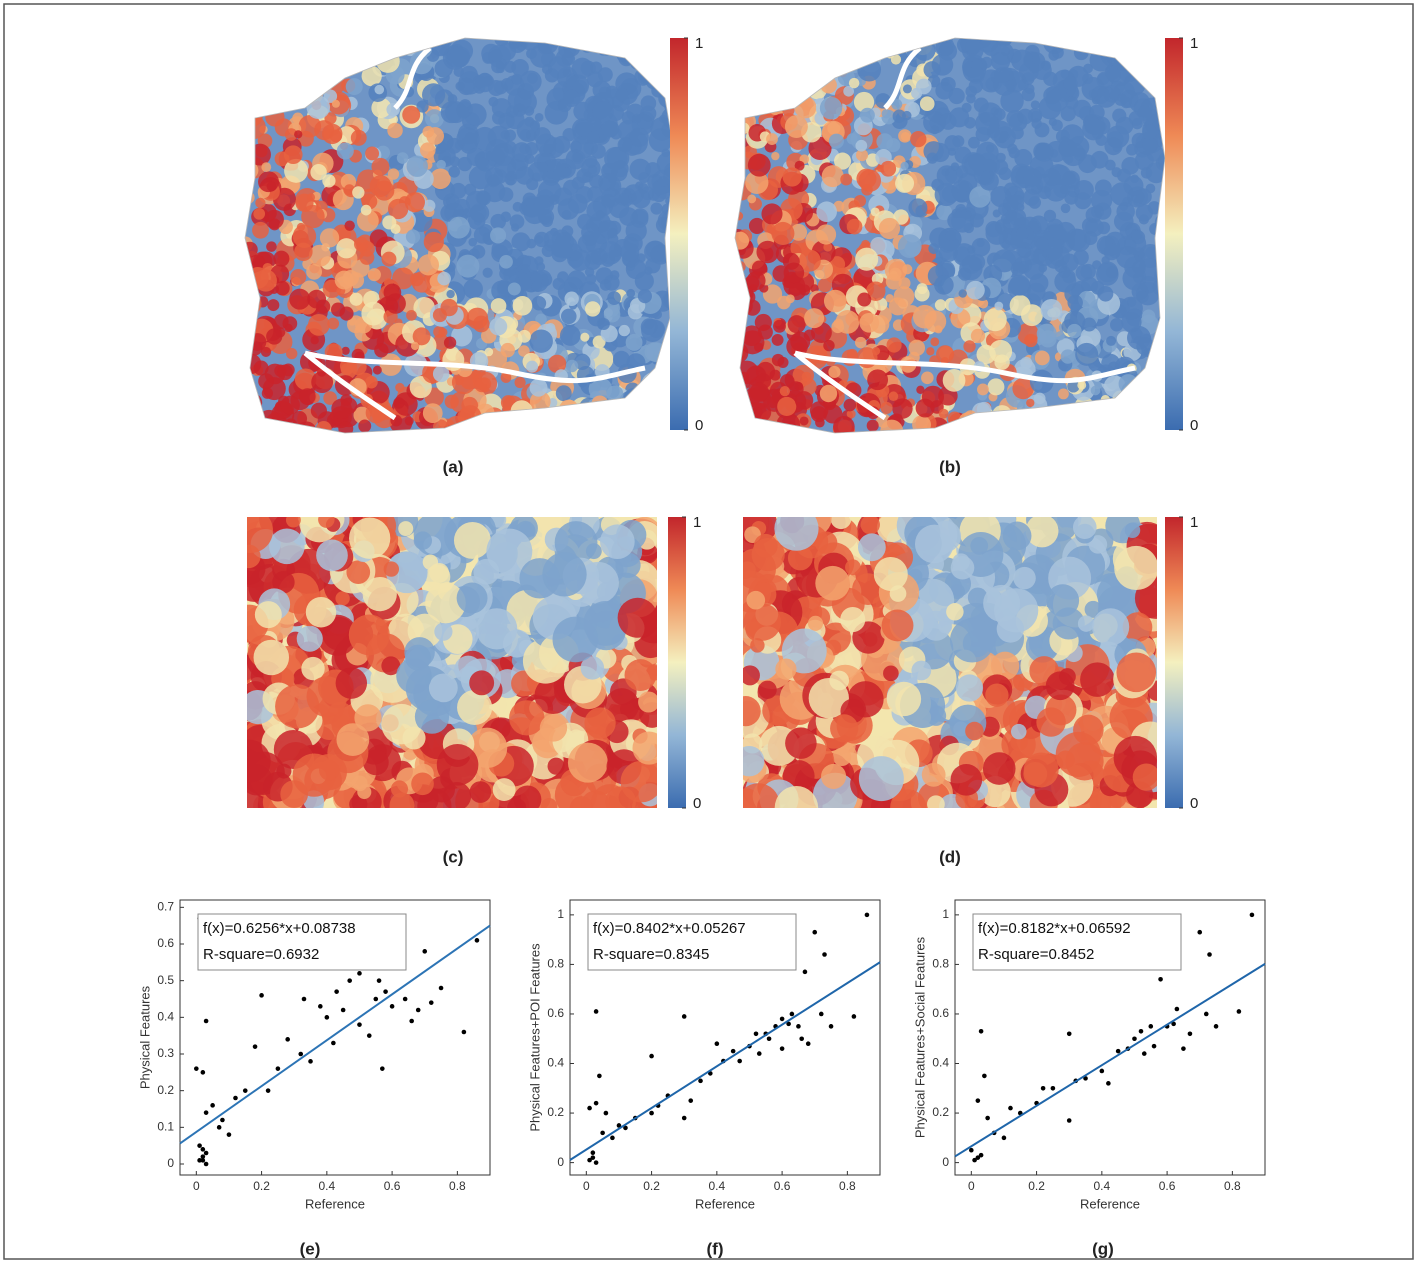 This screenshot has height=1263, width=1417. What do you see at coordinates (457, 1186) in the screenshot?
I see `x-tick-label: 0.8` at bounding box center [457, 1186].